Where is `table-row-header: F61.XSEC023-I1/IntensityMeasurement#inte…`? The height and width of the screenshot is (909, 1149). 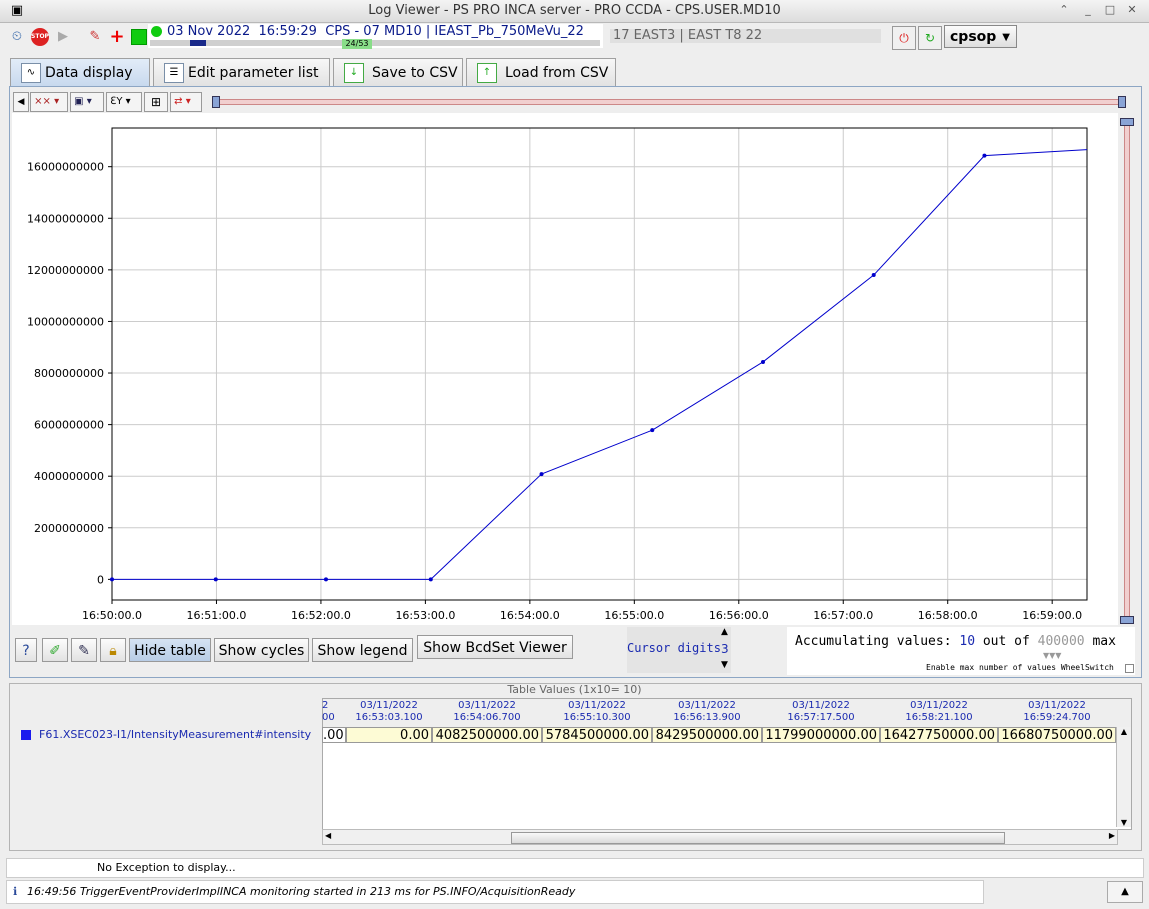 table-row-header: F61.XSEC023-I1/IntensityMeasurement#inte… is located at coordinates (168, 735).